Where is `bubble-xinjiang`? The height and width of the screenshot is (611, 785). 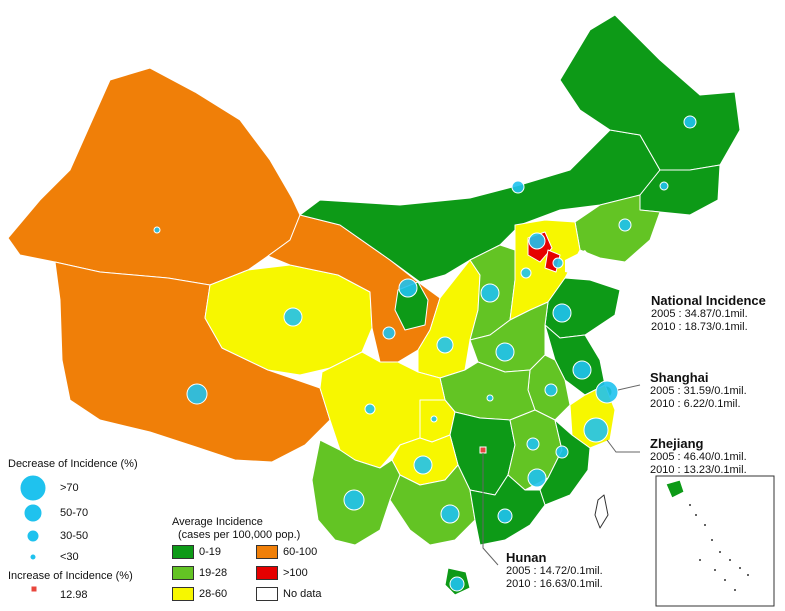 bubble-xinjiang is located at coordinates (157, 230).